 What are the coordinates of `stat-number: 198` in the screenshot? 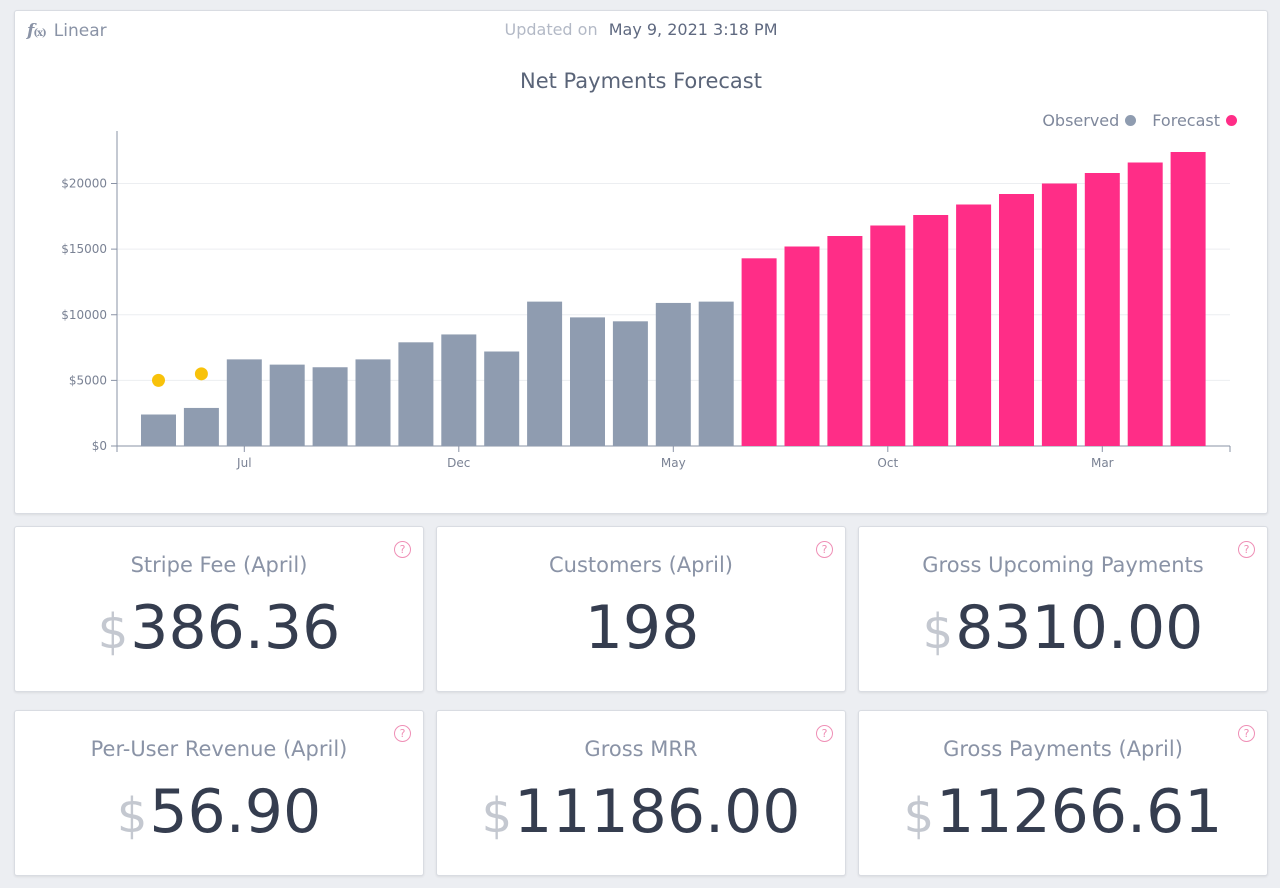 It's located at (642, 628).